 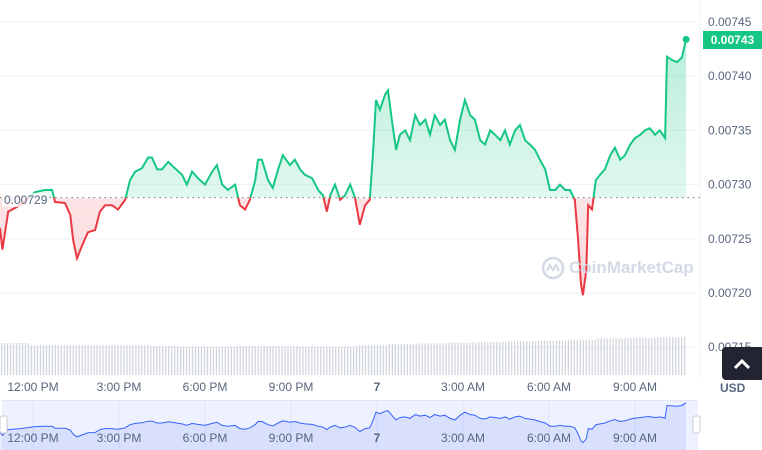 What do you see at coordinates (4, 424) in the screenshot?
I see `navigator-handle-left` at bounding box center [4, 424].